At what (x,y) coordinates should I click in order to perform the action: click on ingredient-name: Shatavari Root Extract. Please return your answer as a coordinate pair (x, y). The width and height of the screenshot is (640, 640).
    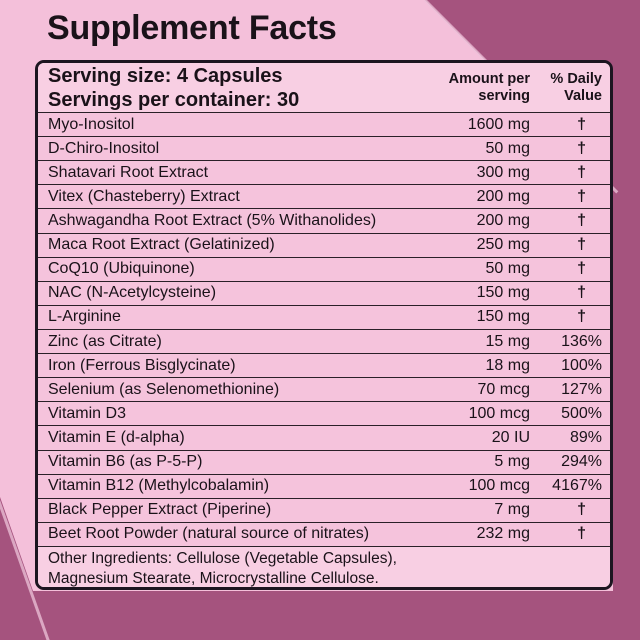
    Looking at the image, I should click on (128, 172).